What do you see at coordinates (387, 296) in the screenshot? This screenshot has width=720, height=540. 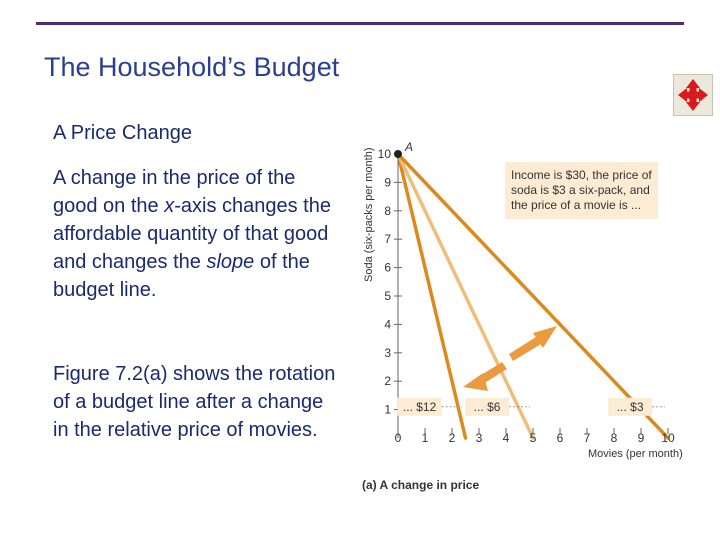 I see `y-tick-label: 5` at bounding box center [387, 296].